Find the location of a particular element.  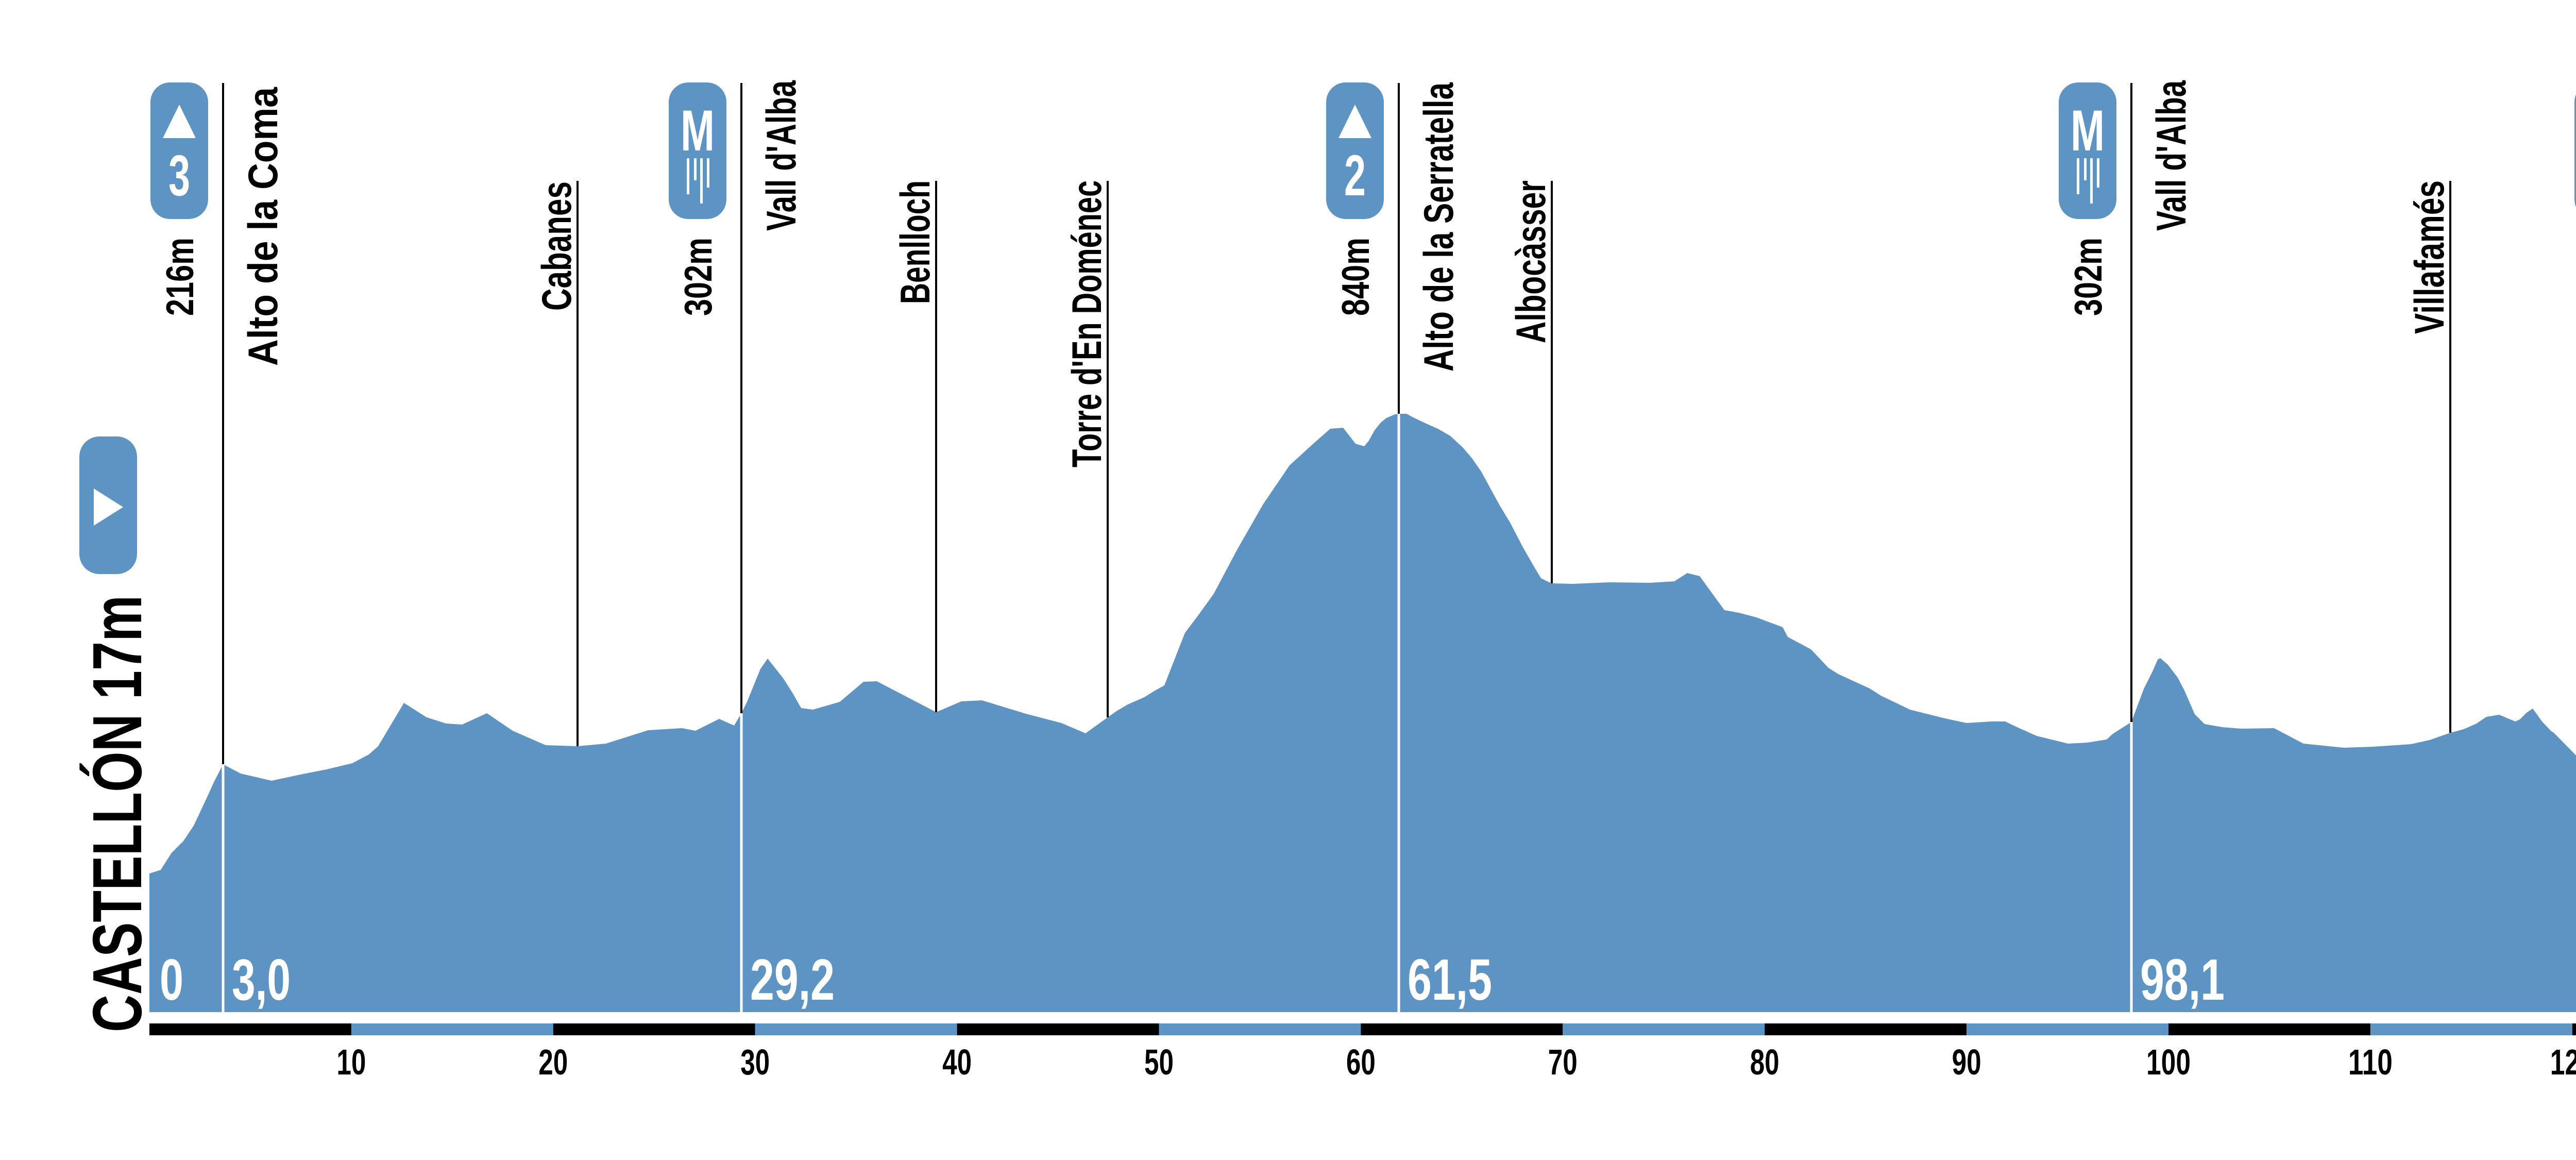

svg-text: 90 is located at coordinates (1966, 1062).